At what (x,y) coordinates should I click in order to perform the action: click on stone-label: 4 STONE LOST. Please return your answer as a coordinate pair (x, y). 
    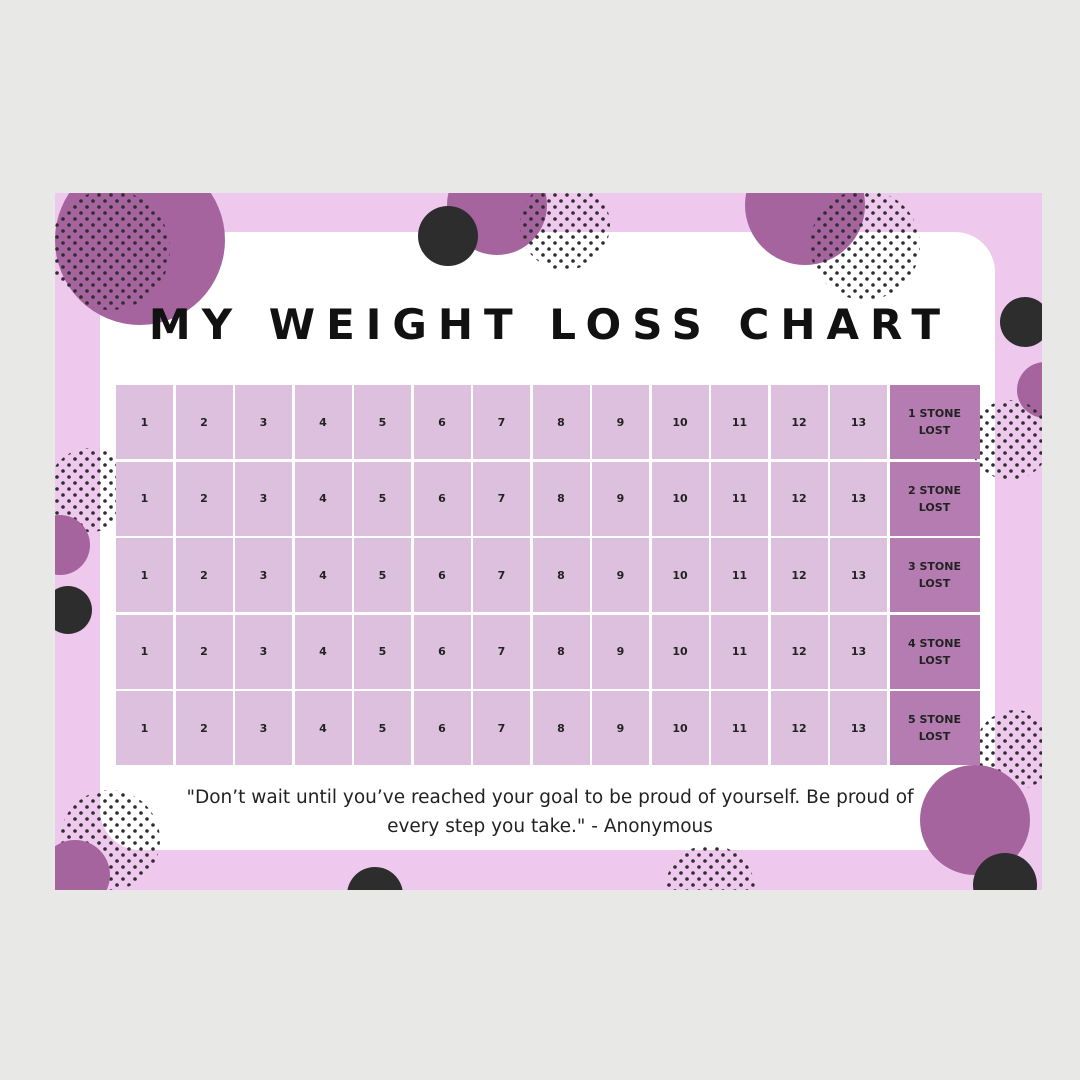
    Looking at the image, I should click on (934, 651).